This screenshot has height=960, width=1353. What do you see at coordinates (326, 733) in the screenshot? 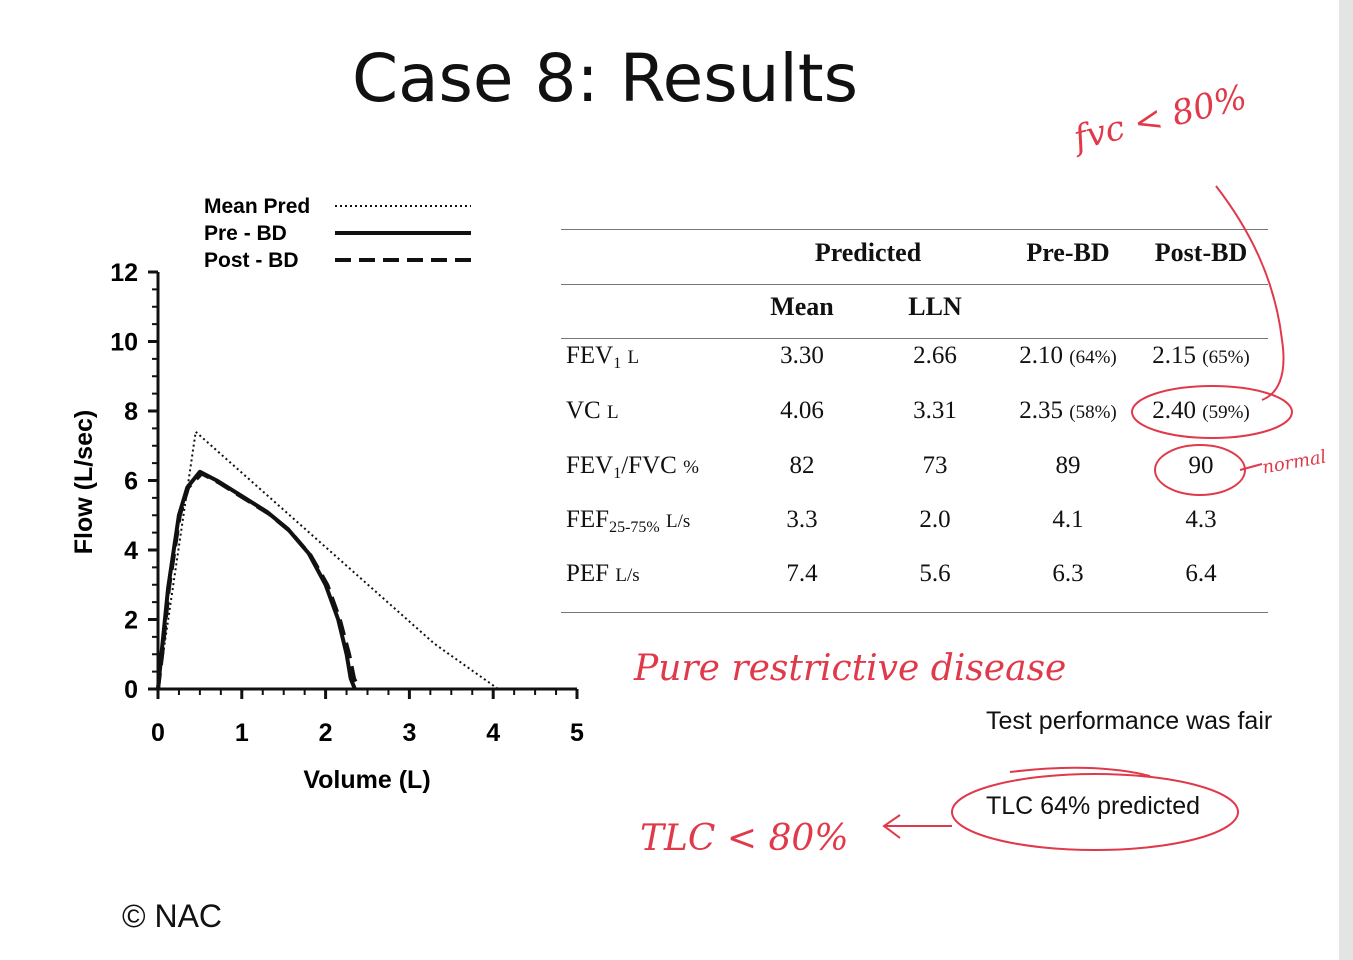
I see `x-tick-label: 2` at bounding box center [326, 733].